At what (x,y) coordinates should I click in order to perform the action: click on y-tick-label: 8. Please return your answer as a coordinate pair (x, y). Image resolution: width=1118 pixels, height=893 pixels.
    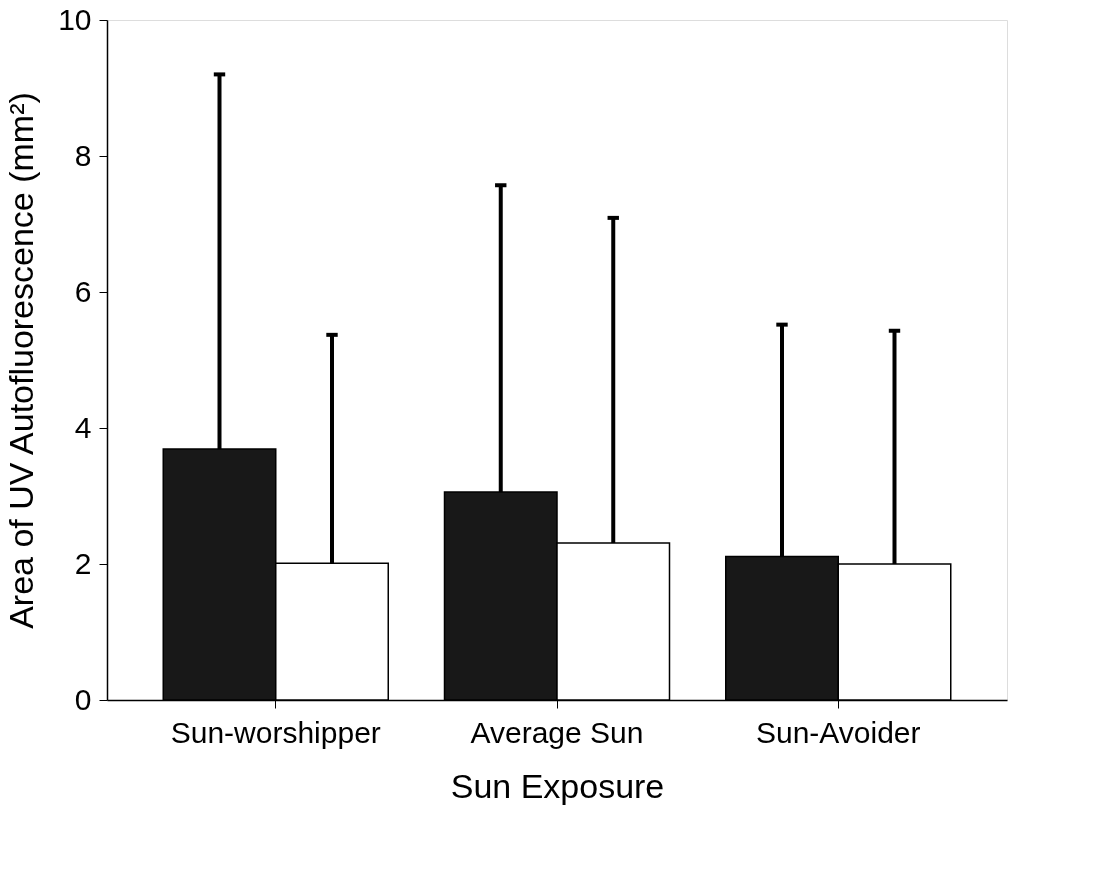
    Looking at the image, I should click on (83, 155).